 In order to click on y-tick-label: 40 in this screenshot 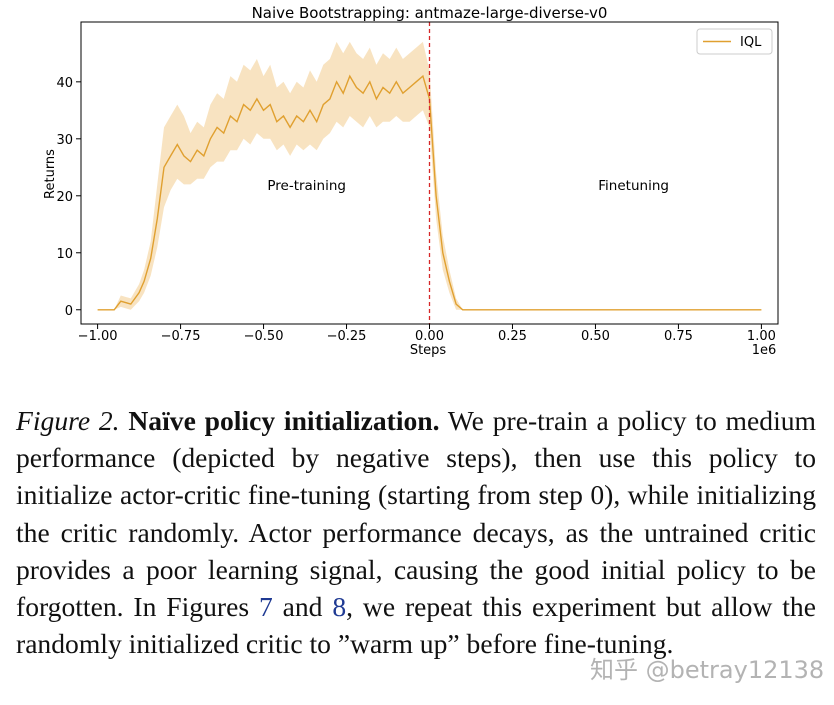, I will do `click(64, 83)`.